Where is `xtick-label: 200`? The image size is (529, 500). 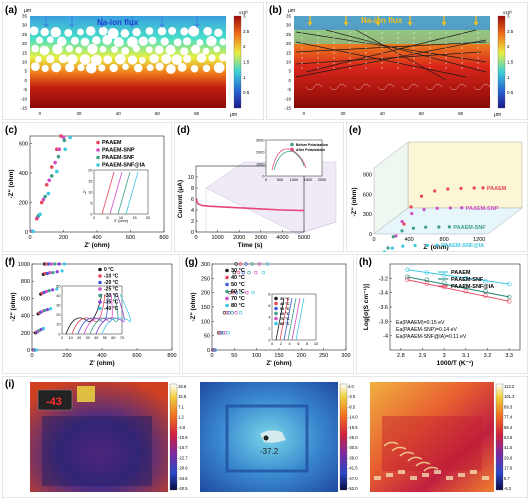
xtick-label: 200 is located at coordinates (301, 356).